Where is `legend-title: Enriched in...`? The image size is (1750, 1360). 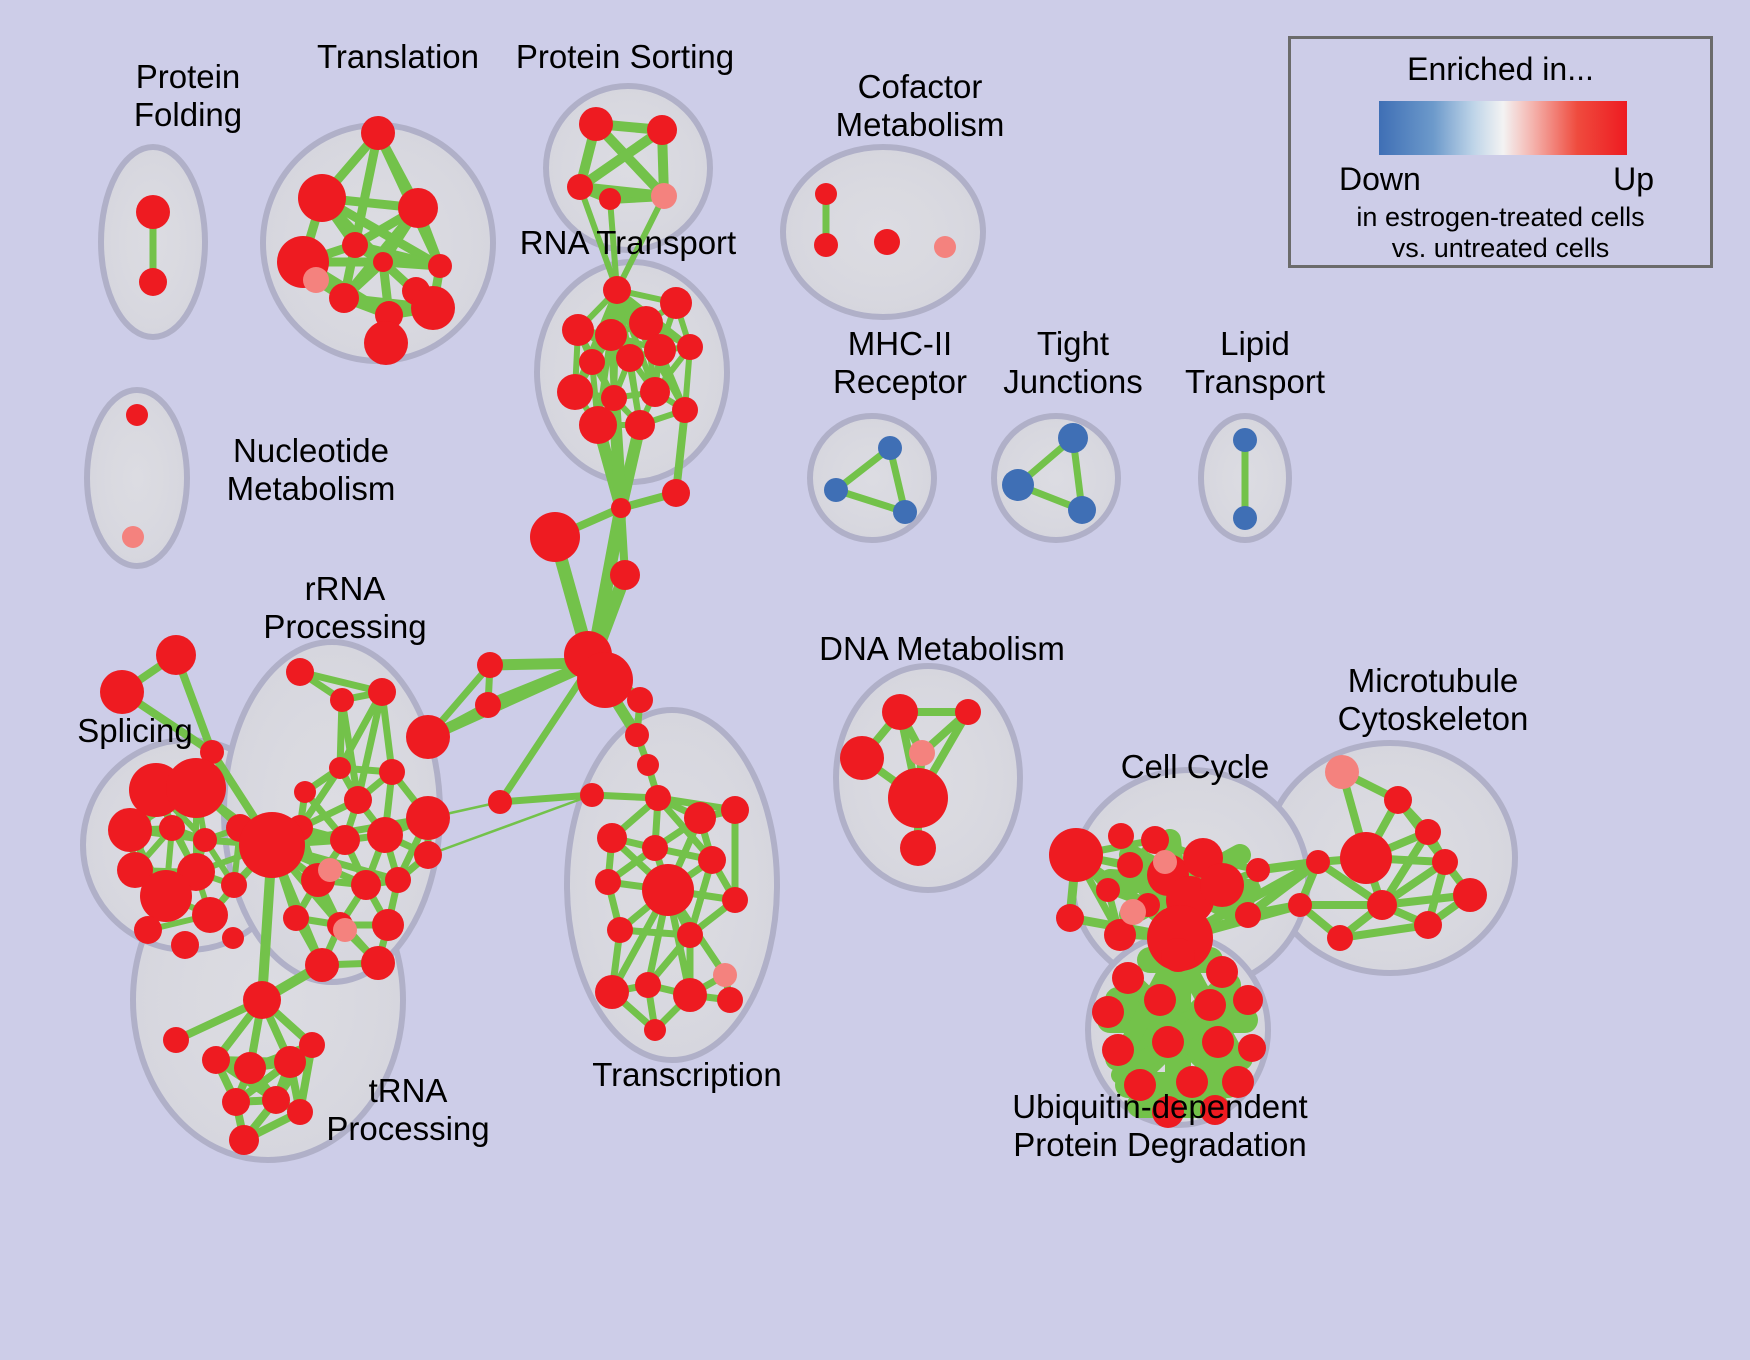 legend-title: Enriched in... is located at coordinates (1500, 69).